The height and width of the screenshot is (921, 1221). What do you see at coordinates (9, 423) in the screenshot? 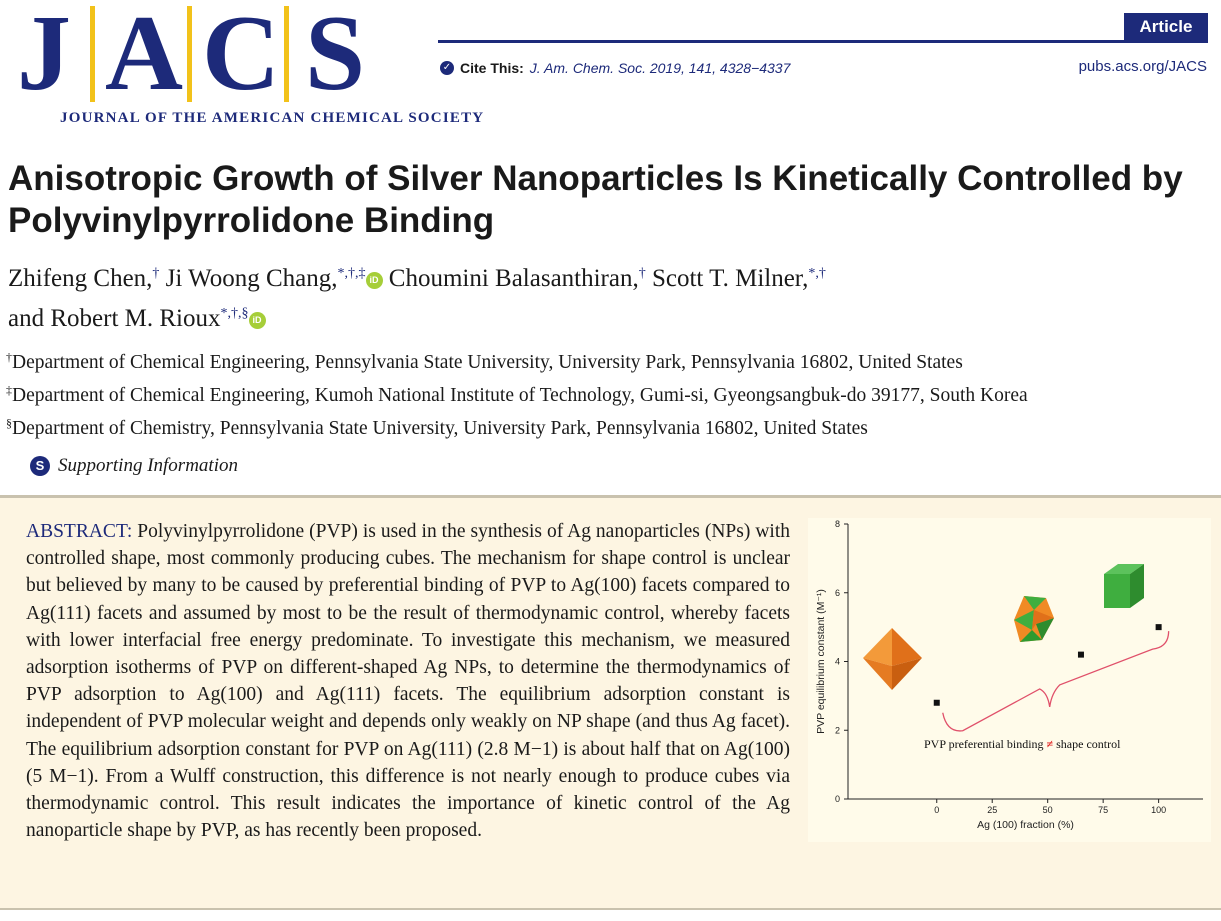
I see `affiliation-mark: §` at bounding box center [9, 423].